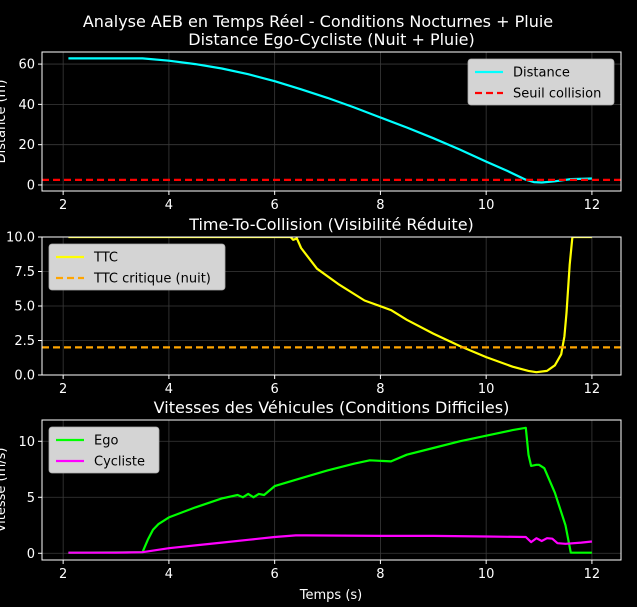 Image resolution: width=637 pixels, height=607 pixels. Describe the element at coordinates (331, 39) in the screenshot. I see `subplot-title: Distance Ego-Cycliste (Nuit + Pluie)` at that location.